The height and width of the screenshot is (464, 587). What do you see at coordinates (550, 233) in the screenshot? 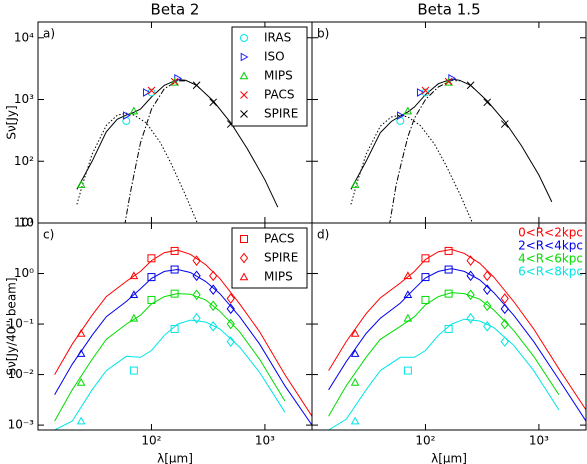
I see `legend-label: 0<R<2kpc` at bounding box center [550, 233].